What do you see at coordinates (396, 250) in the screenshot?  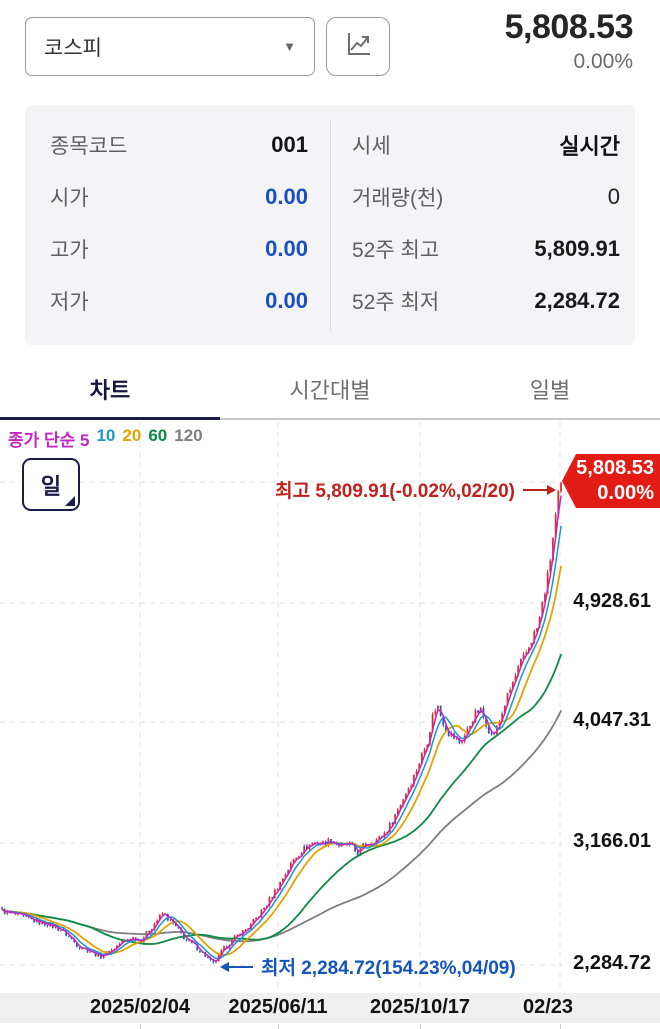 I see `w52-high-label: 52주 최고` at bounding box center [396, 250].